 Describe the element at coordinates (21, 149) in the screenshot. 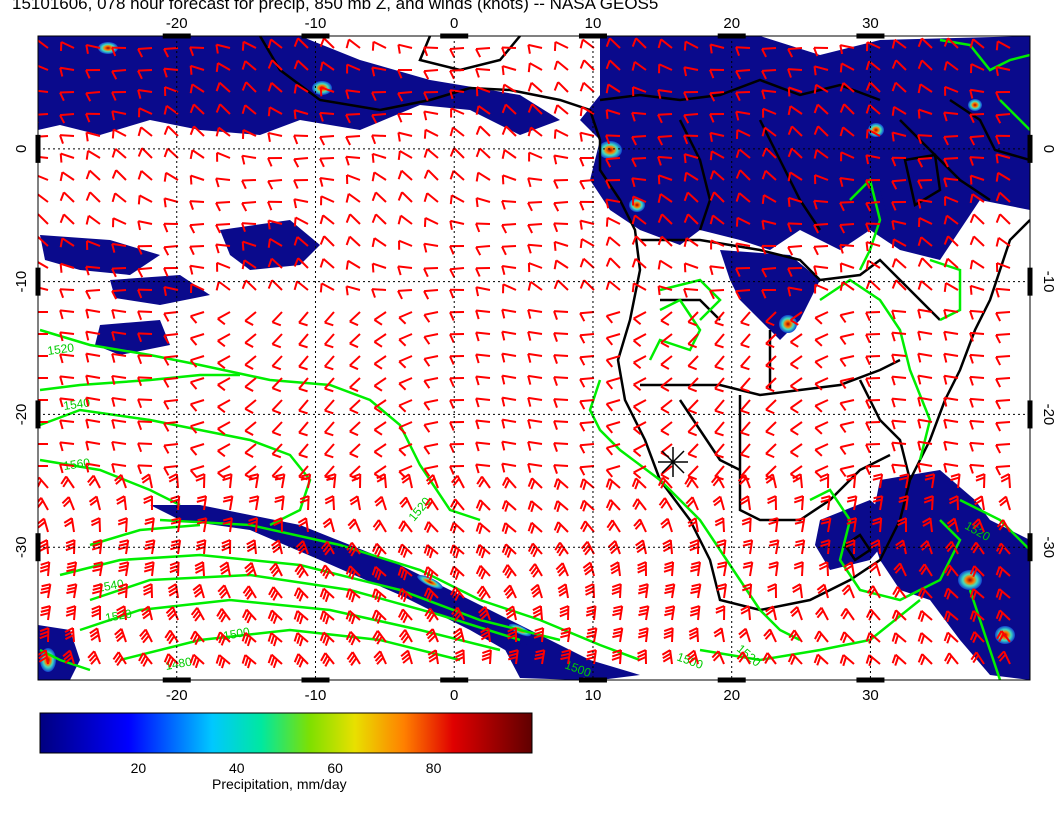

I see `lat-tick-label: 0` at that location.